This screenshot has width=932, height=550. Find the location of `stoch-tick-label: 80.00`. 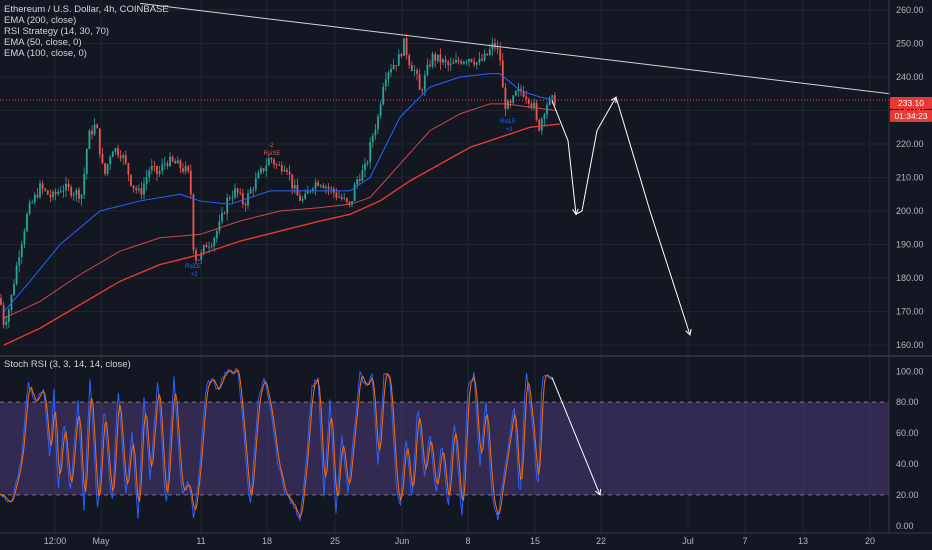

stoch-tick-label: 80.00 is located at coordinates (907, 402).